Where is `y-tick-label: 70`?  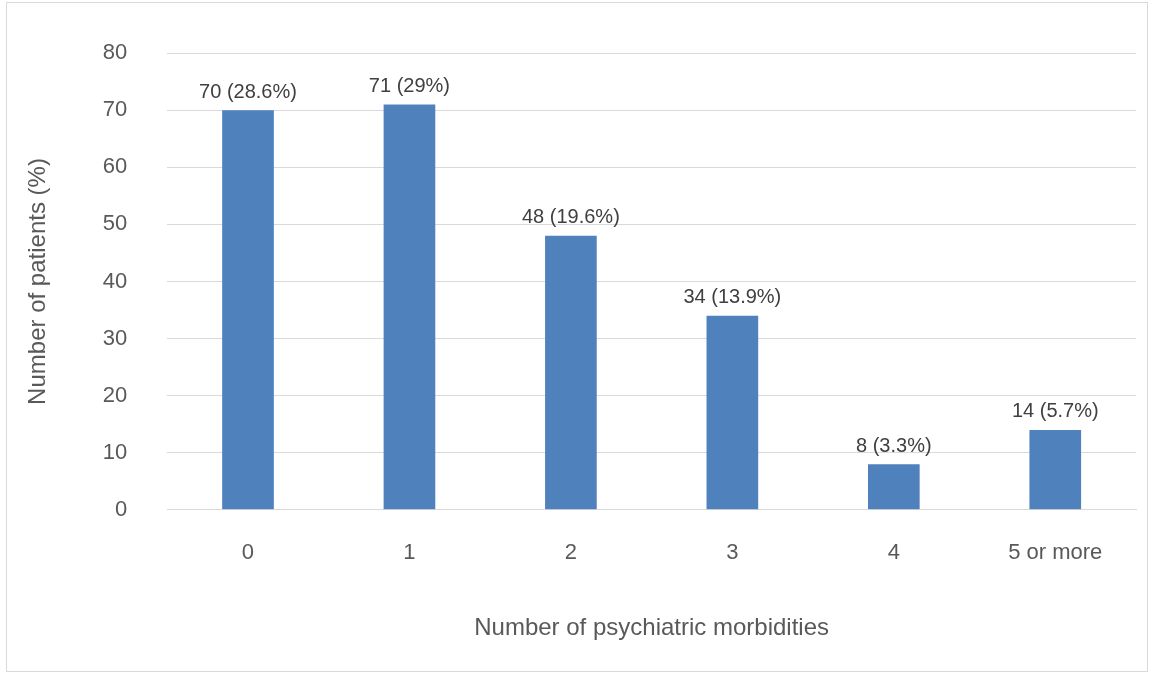 y-tick-label: 70 is located at coordinates (115, 109).